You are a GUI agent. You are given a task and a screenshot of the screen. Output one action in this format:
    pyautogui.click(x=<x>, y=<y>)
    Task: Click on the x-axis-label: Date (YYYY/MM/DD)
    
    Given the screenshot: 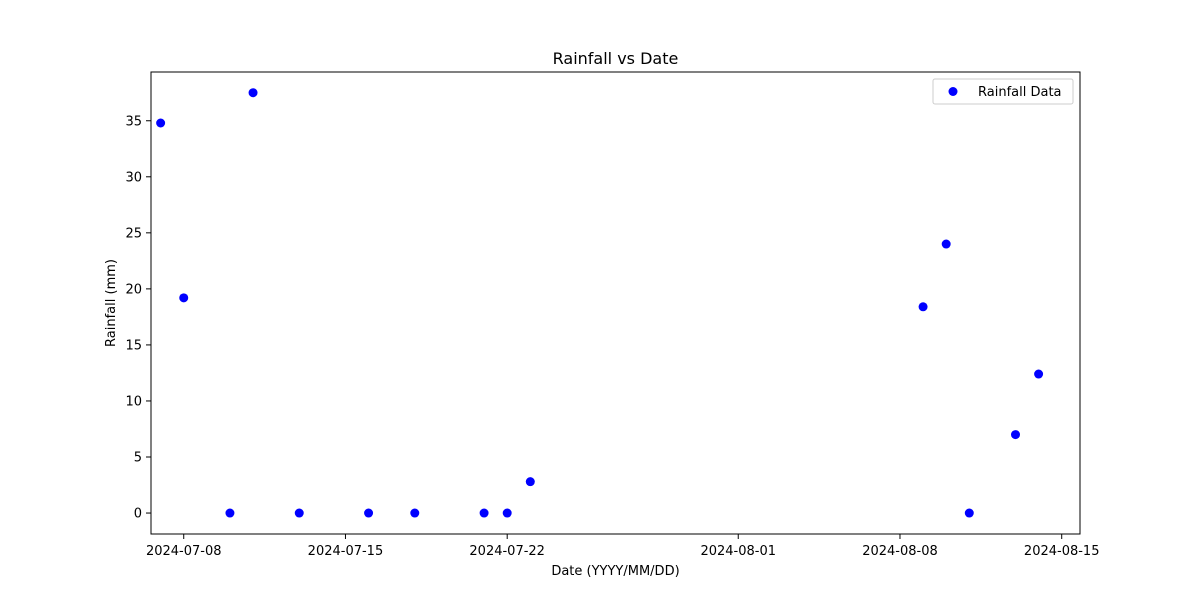 What is the action you would take?
    pyautogui.click(x=615, y=571)
    